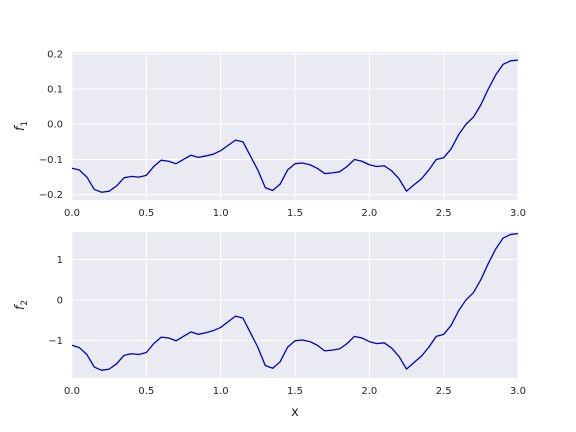  Describe the element at coordinates (60, 300) in the screenshot. I see `y-tick-label: 0` at that location.